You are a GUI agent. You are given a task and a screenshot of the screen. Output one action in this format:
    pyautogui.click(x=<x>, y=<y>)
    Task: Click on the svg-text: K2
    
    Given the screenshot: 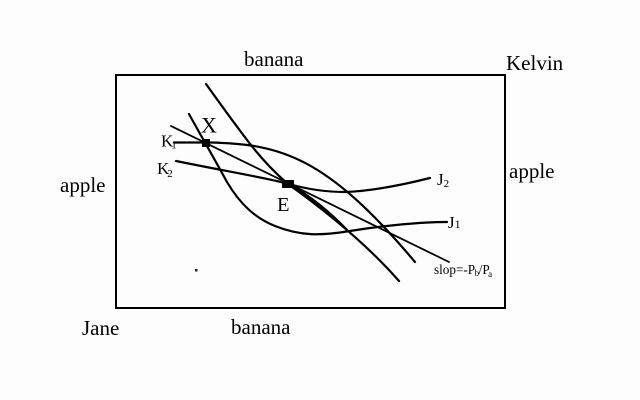 What is the action you would take?
    pyautogui.click(x=165, y=169)
    